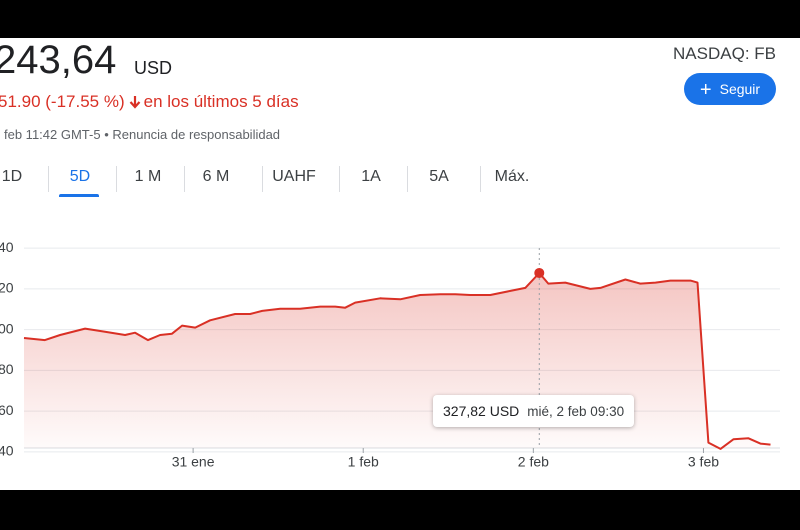 This screenshot has width=800, height=530. Describe the element at coordinates (740, 89) in the screenshot. I see `follow-label: Seguir` at that location.